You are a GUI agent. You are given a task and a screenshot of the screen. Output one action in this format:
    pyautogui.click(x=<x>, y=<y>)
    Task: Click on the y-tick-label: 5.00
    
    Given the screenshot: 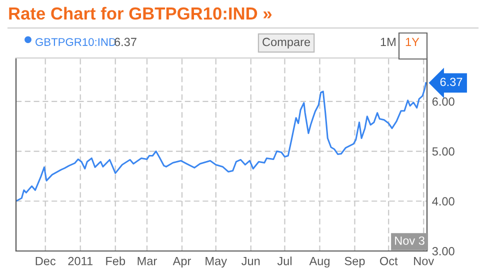 What is the action you would take?
    pyautogui.click(x=443, y=151)
    